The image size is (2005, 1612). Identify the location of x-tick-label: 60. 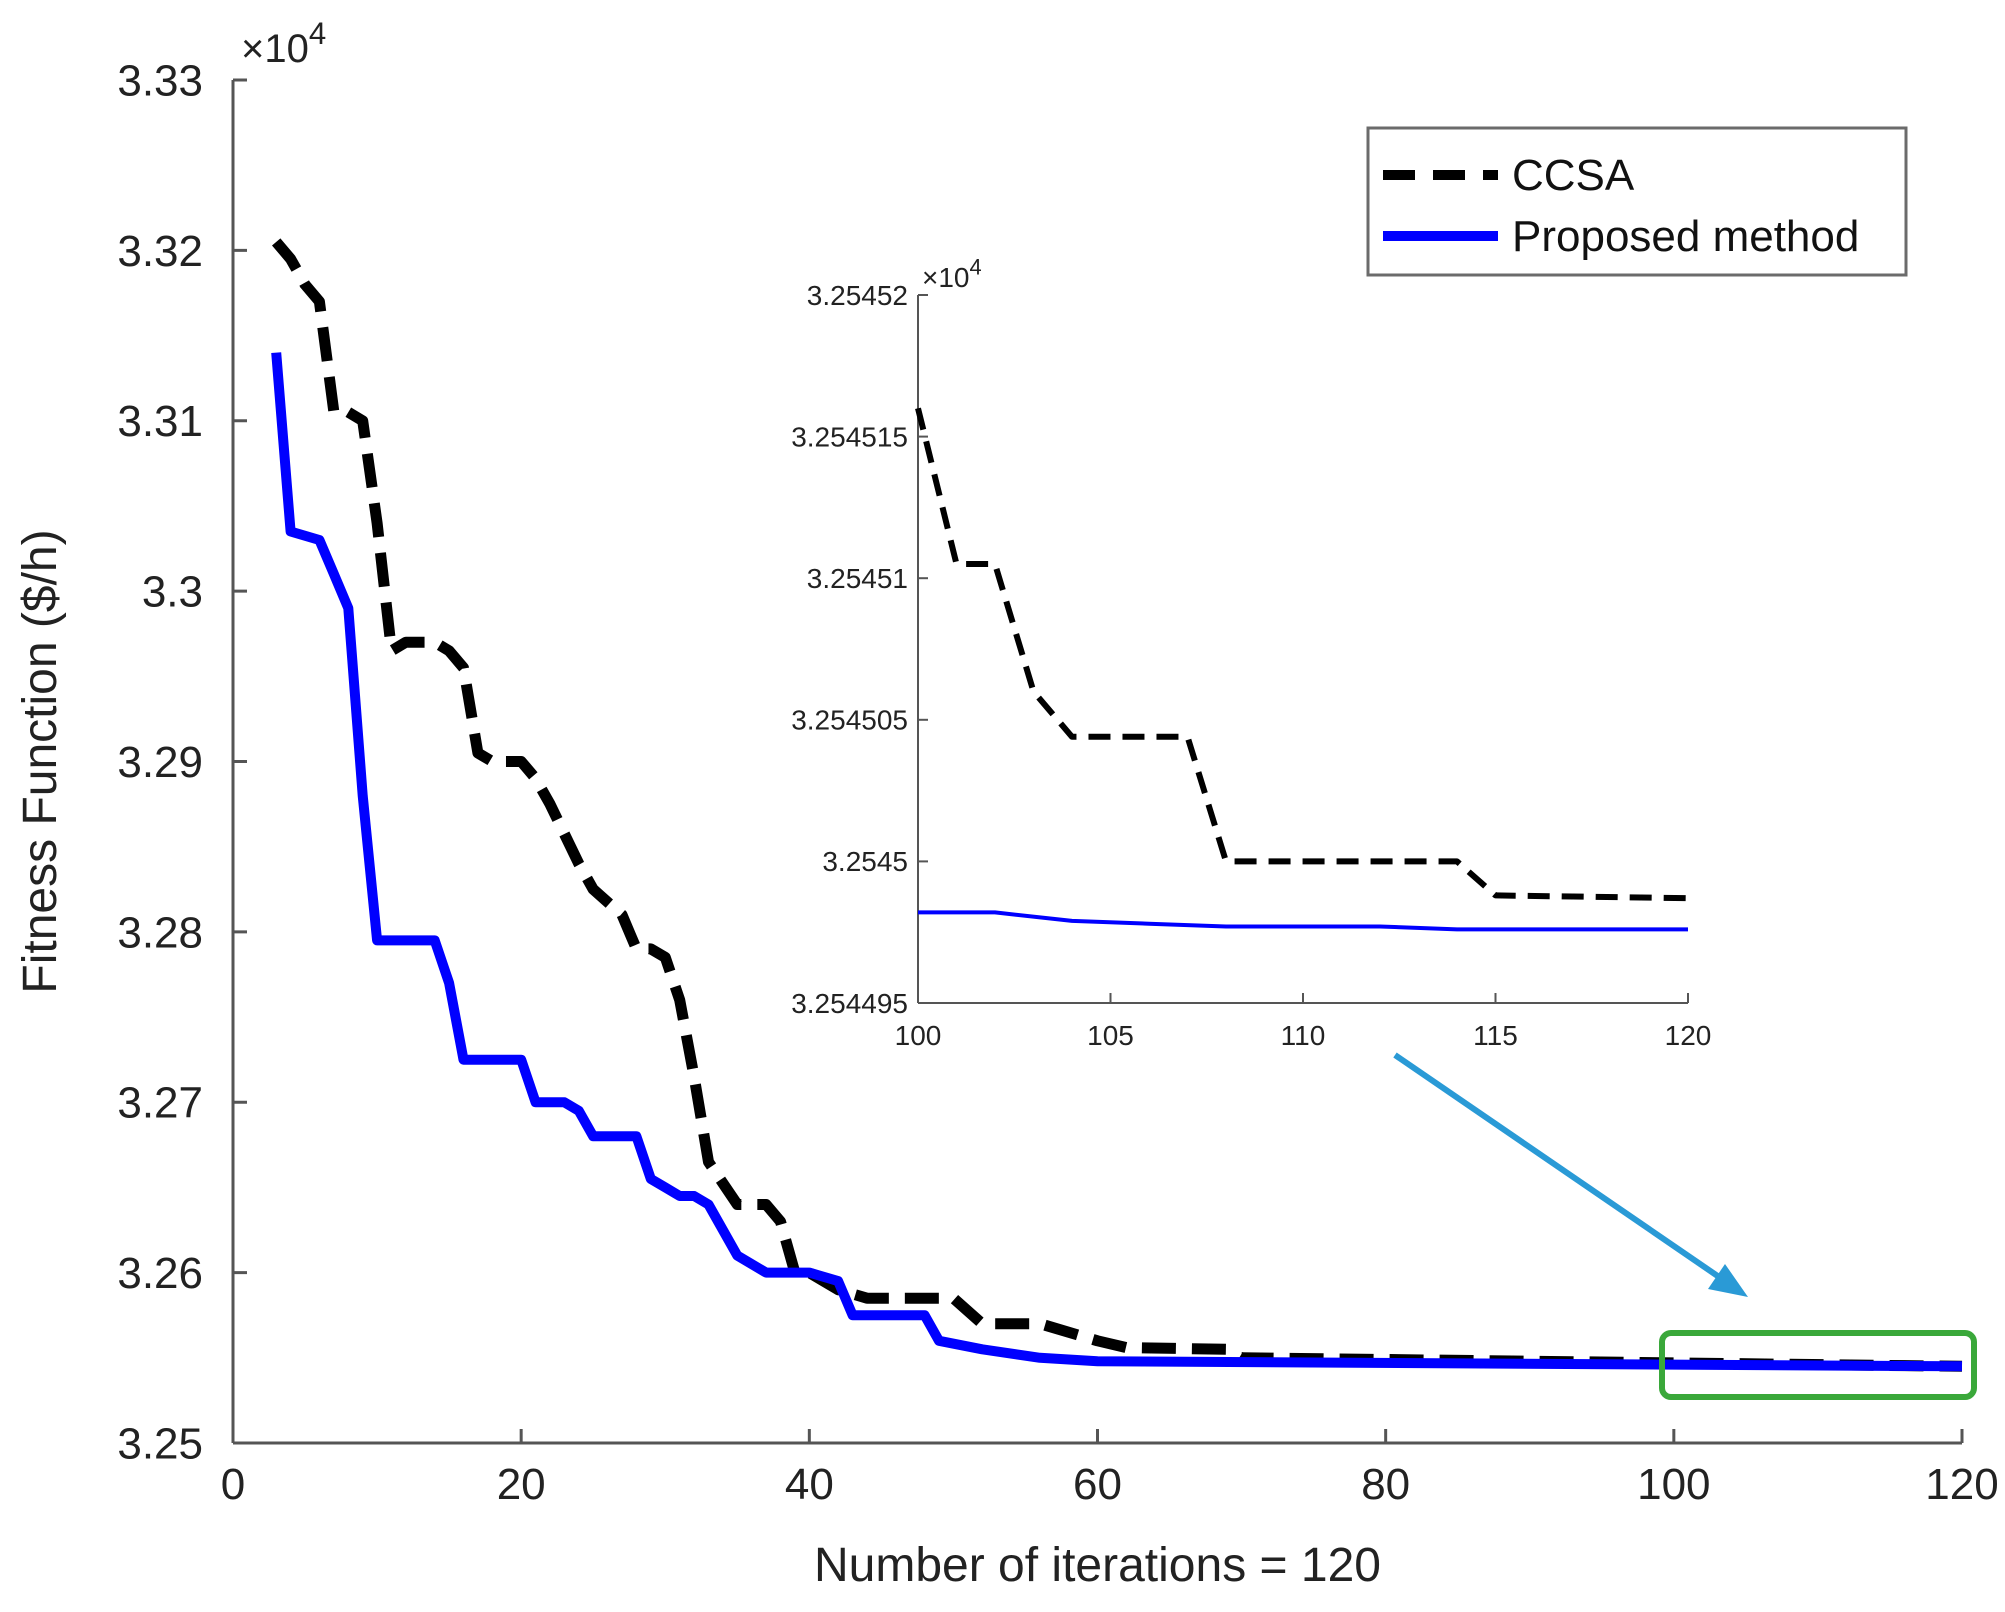
(1097, 1484).